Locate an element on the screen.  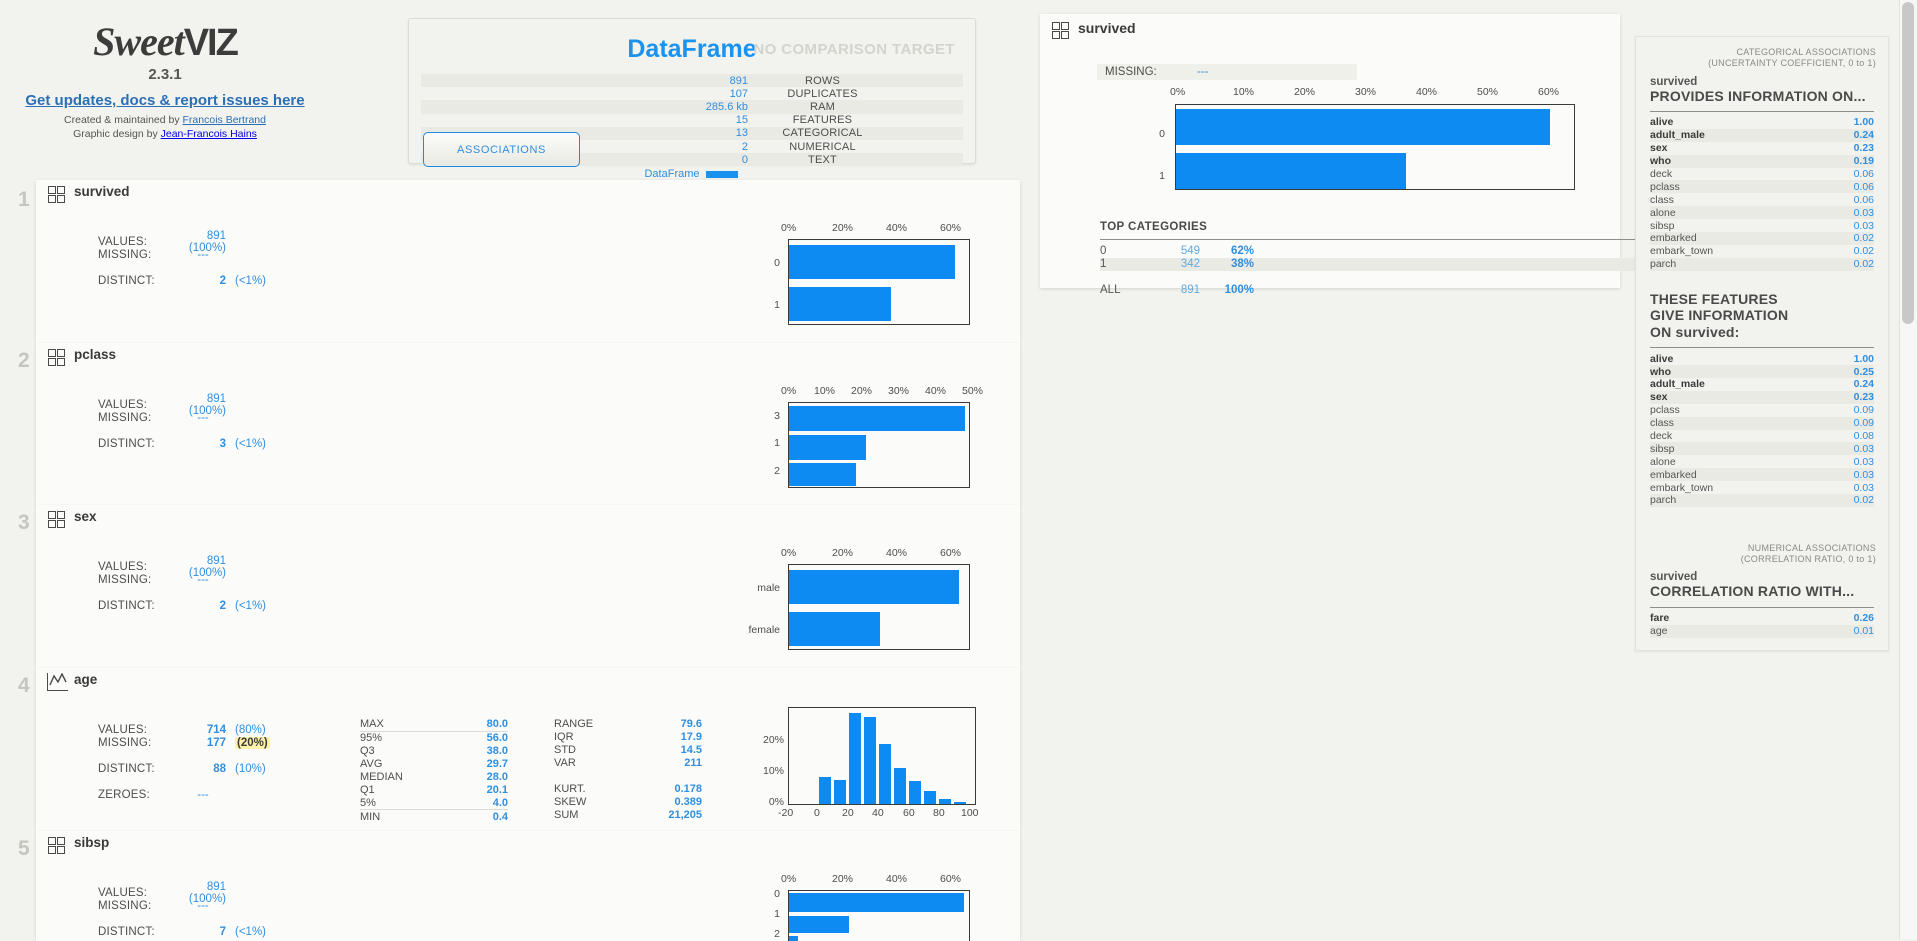
feature-name: pclass is located at coordinates (95, 354).